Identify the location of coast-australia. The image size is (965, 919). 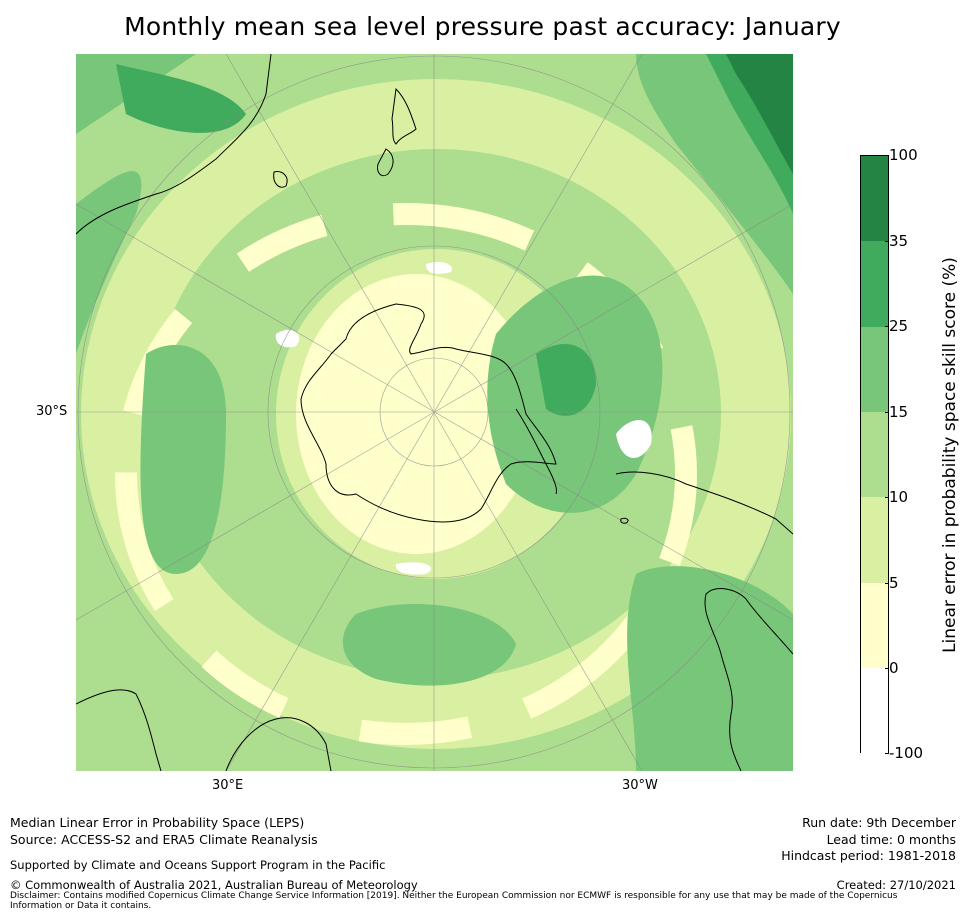
(174, 144).